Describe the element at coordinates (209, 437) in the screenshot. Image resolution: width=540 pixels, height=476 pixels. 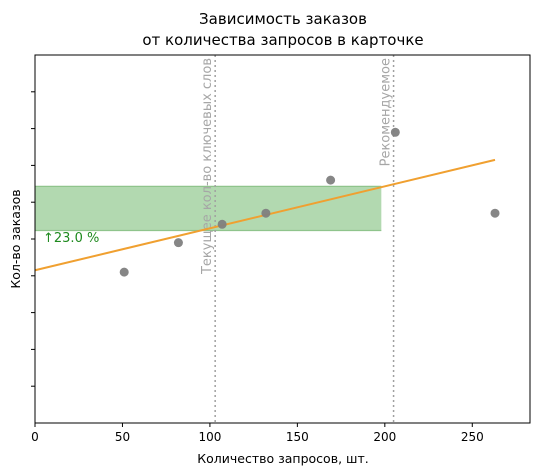
I see `x-tick-label-3: 100` at that location.